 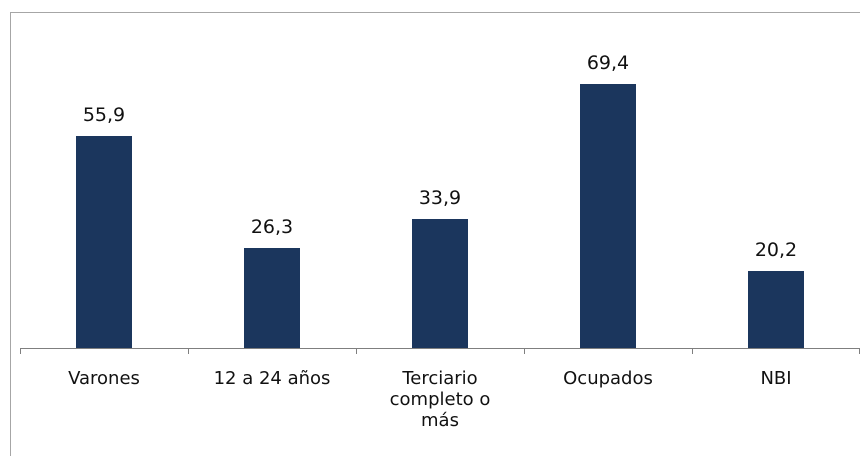 I want to click on value-label: 69,4, so click(x=608, y=63).